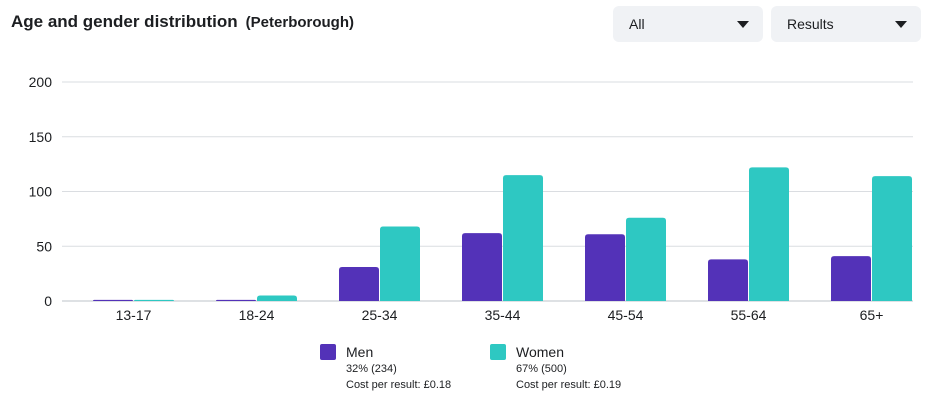 The image size is (933, 403). What do you see at coordinates (41, 192) in the screenshot?
I see `y-tick-label: 100` at bounding box center [41, 192].